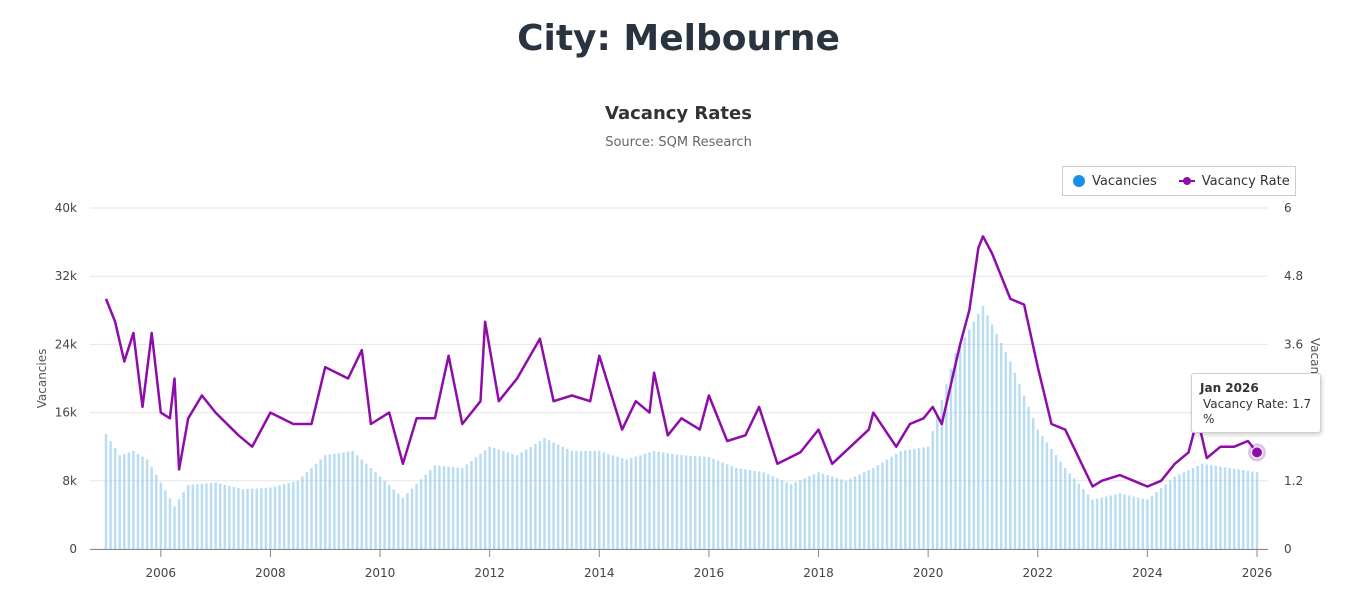  I want to click on tooltip-date: Jan 2026, so click(1229, 388).